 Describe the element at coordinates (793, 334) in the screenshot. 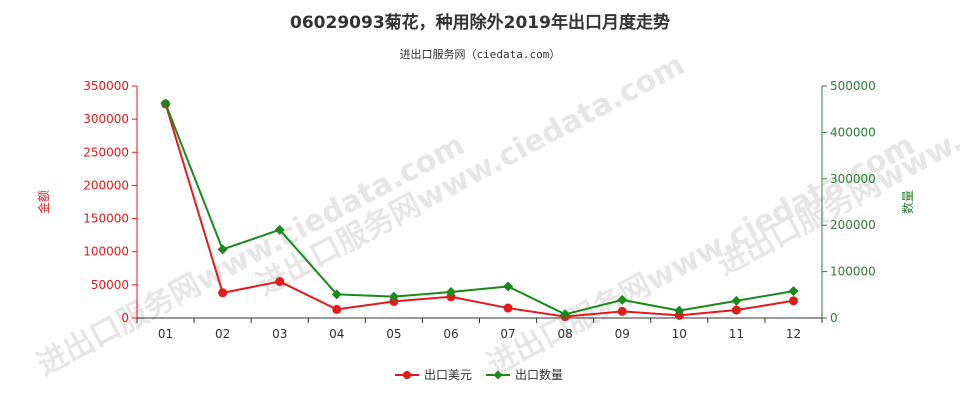

I see `x-tick-label-12: 12` at that location.